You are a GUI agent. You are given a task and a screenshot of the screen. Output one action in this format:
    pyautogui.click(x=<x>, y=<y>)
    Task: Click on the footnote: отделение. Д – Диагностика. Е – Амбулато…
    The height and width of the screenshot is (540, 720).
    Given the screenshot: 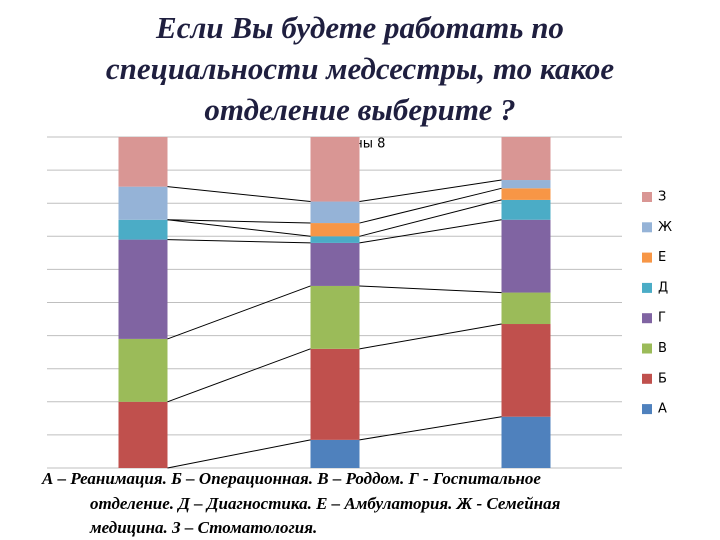 What is the action you would take?
    pyautogui.click(x=325, y=503)
    